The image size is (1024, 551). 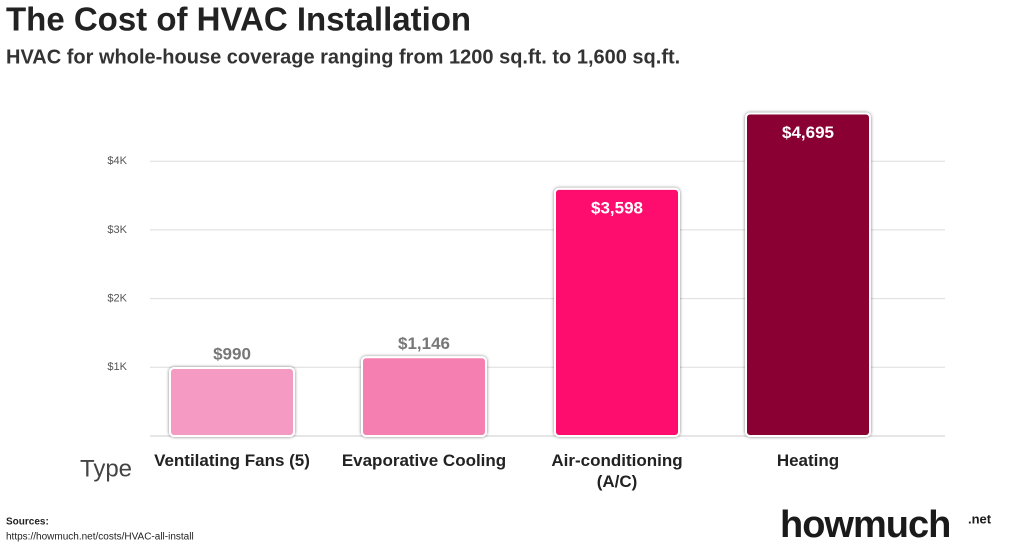 What do you see at coordinates (808, 460) in the screenshot?
I see `x-tick-label: Heating` at bounding box center [808, 460].